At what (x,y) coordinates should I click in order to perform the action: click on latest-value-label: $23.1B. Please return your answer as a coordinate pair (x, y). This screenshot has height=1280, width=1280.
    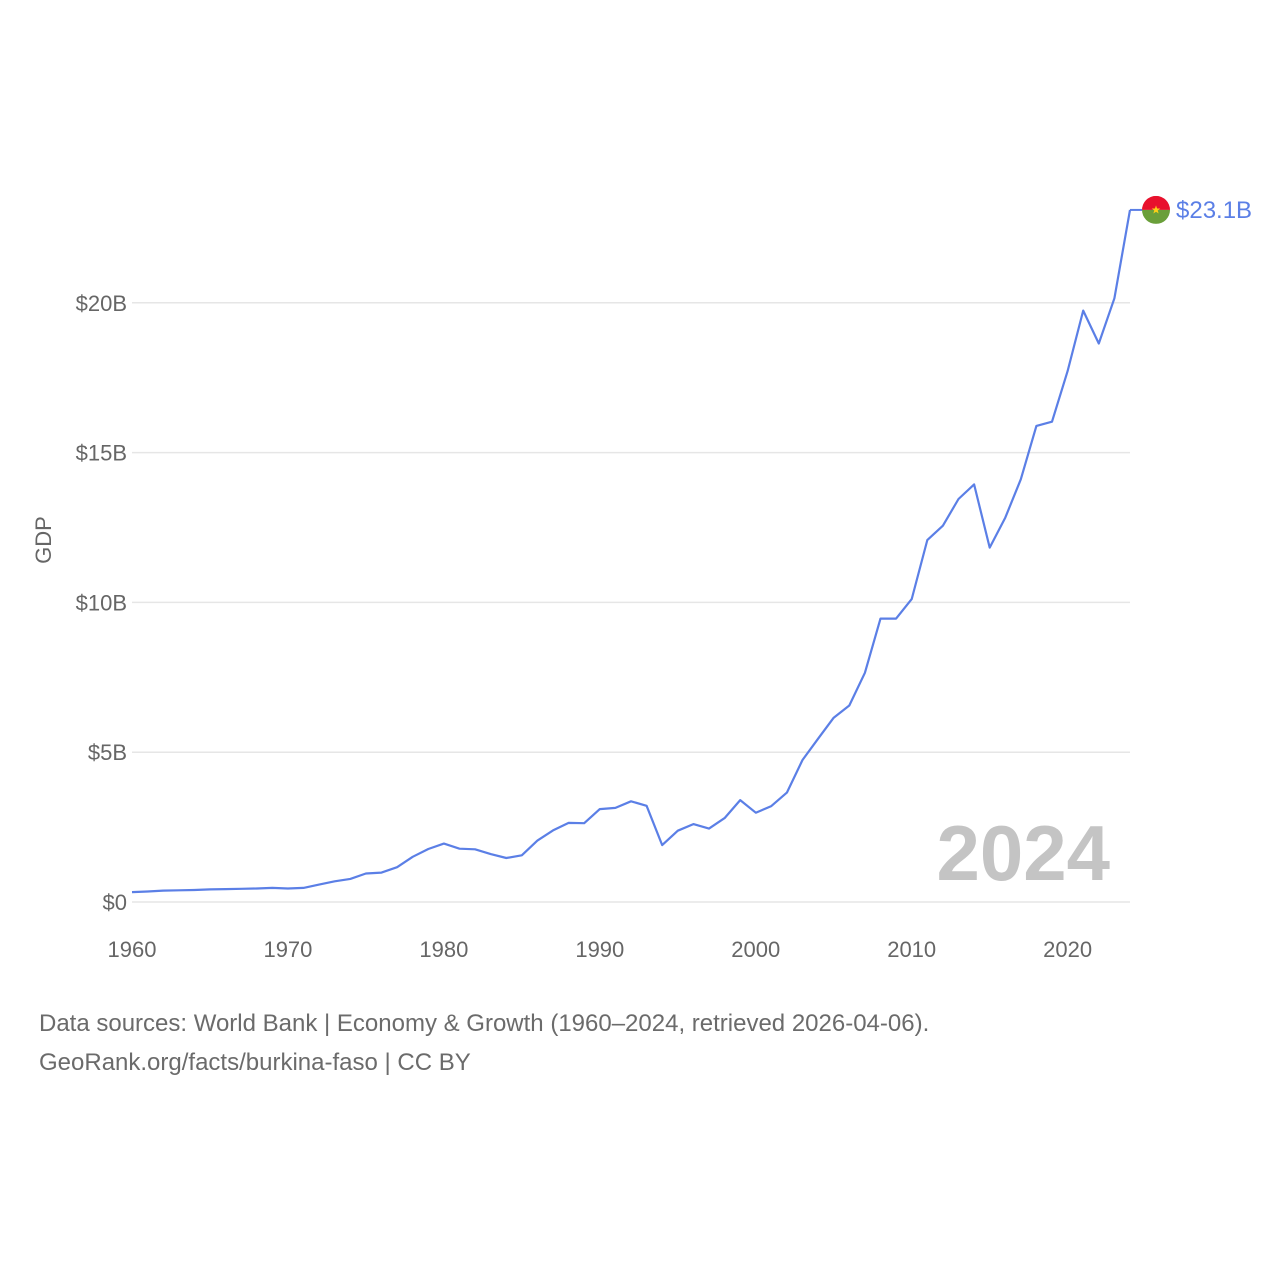
    Looking at the image, I should click on (1214, 210).